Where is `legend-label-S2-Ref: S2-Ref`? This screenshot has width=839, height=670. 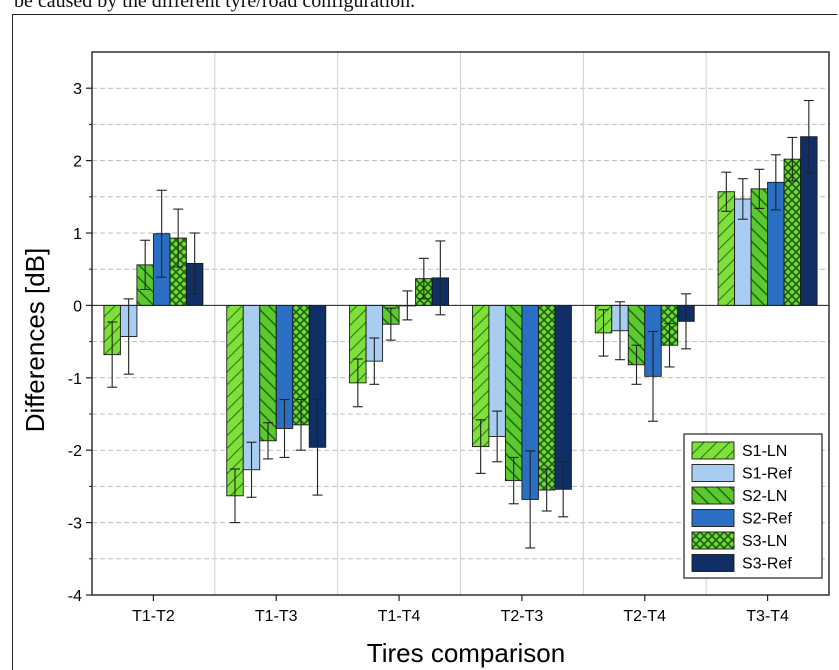
legend-label-S2-Ref: S2-Ref is located at coordinates (767, 519).